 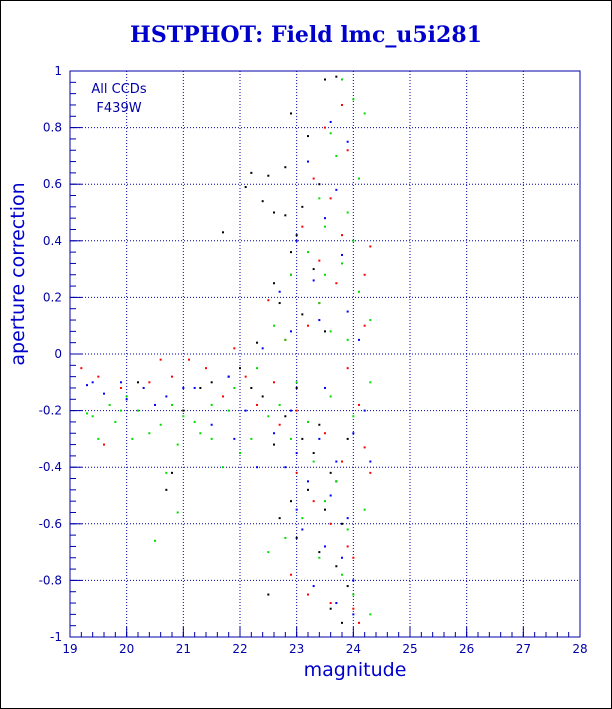 What do you see at coordinates (18, 273) in the screenshot?
I see `y-axis-label: aperture correction` at bounding box center [18, 273].